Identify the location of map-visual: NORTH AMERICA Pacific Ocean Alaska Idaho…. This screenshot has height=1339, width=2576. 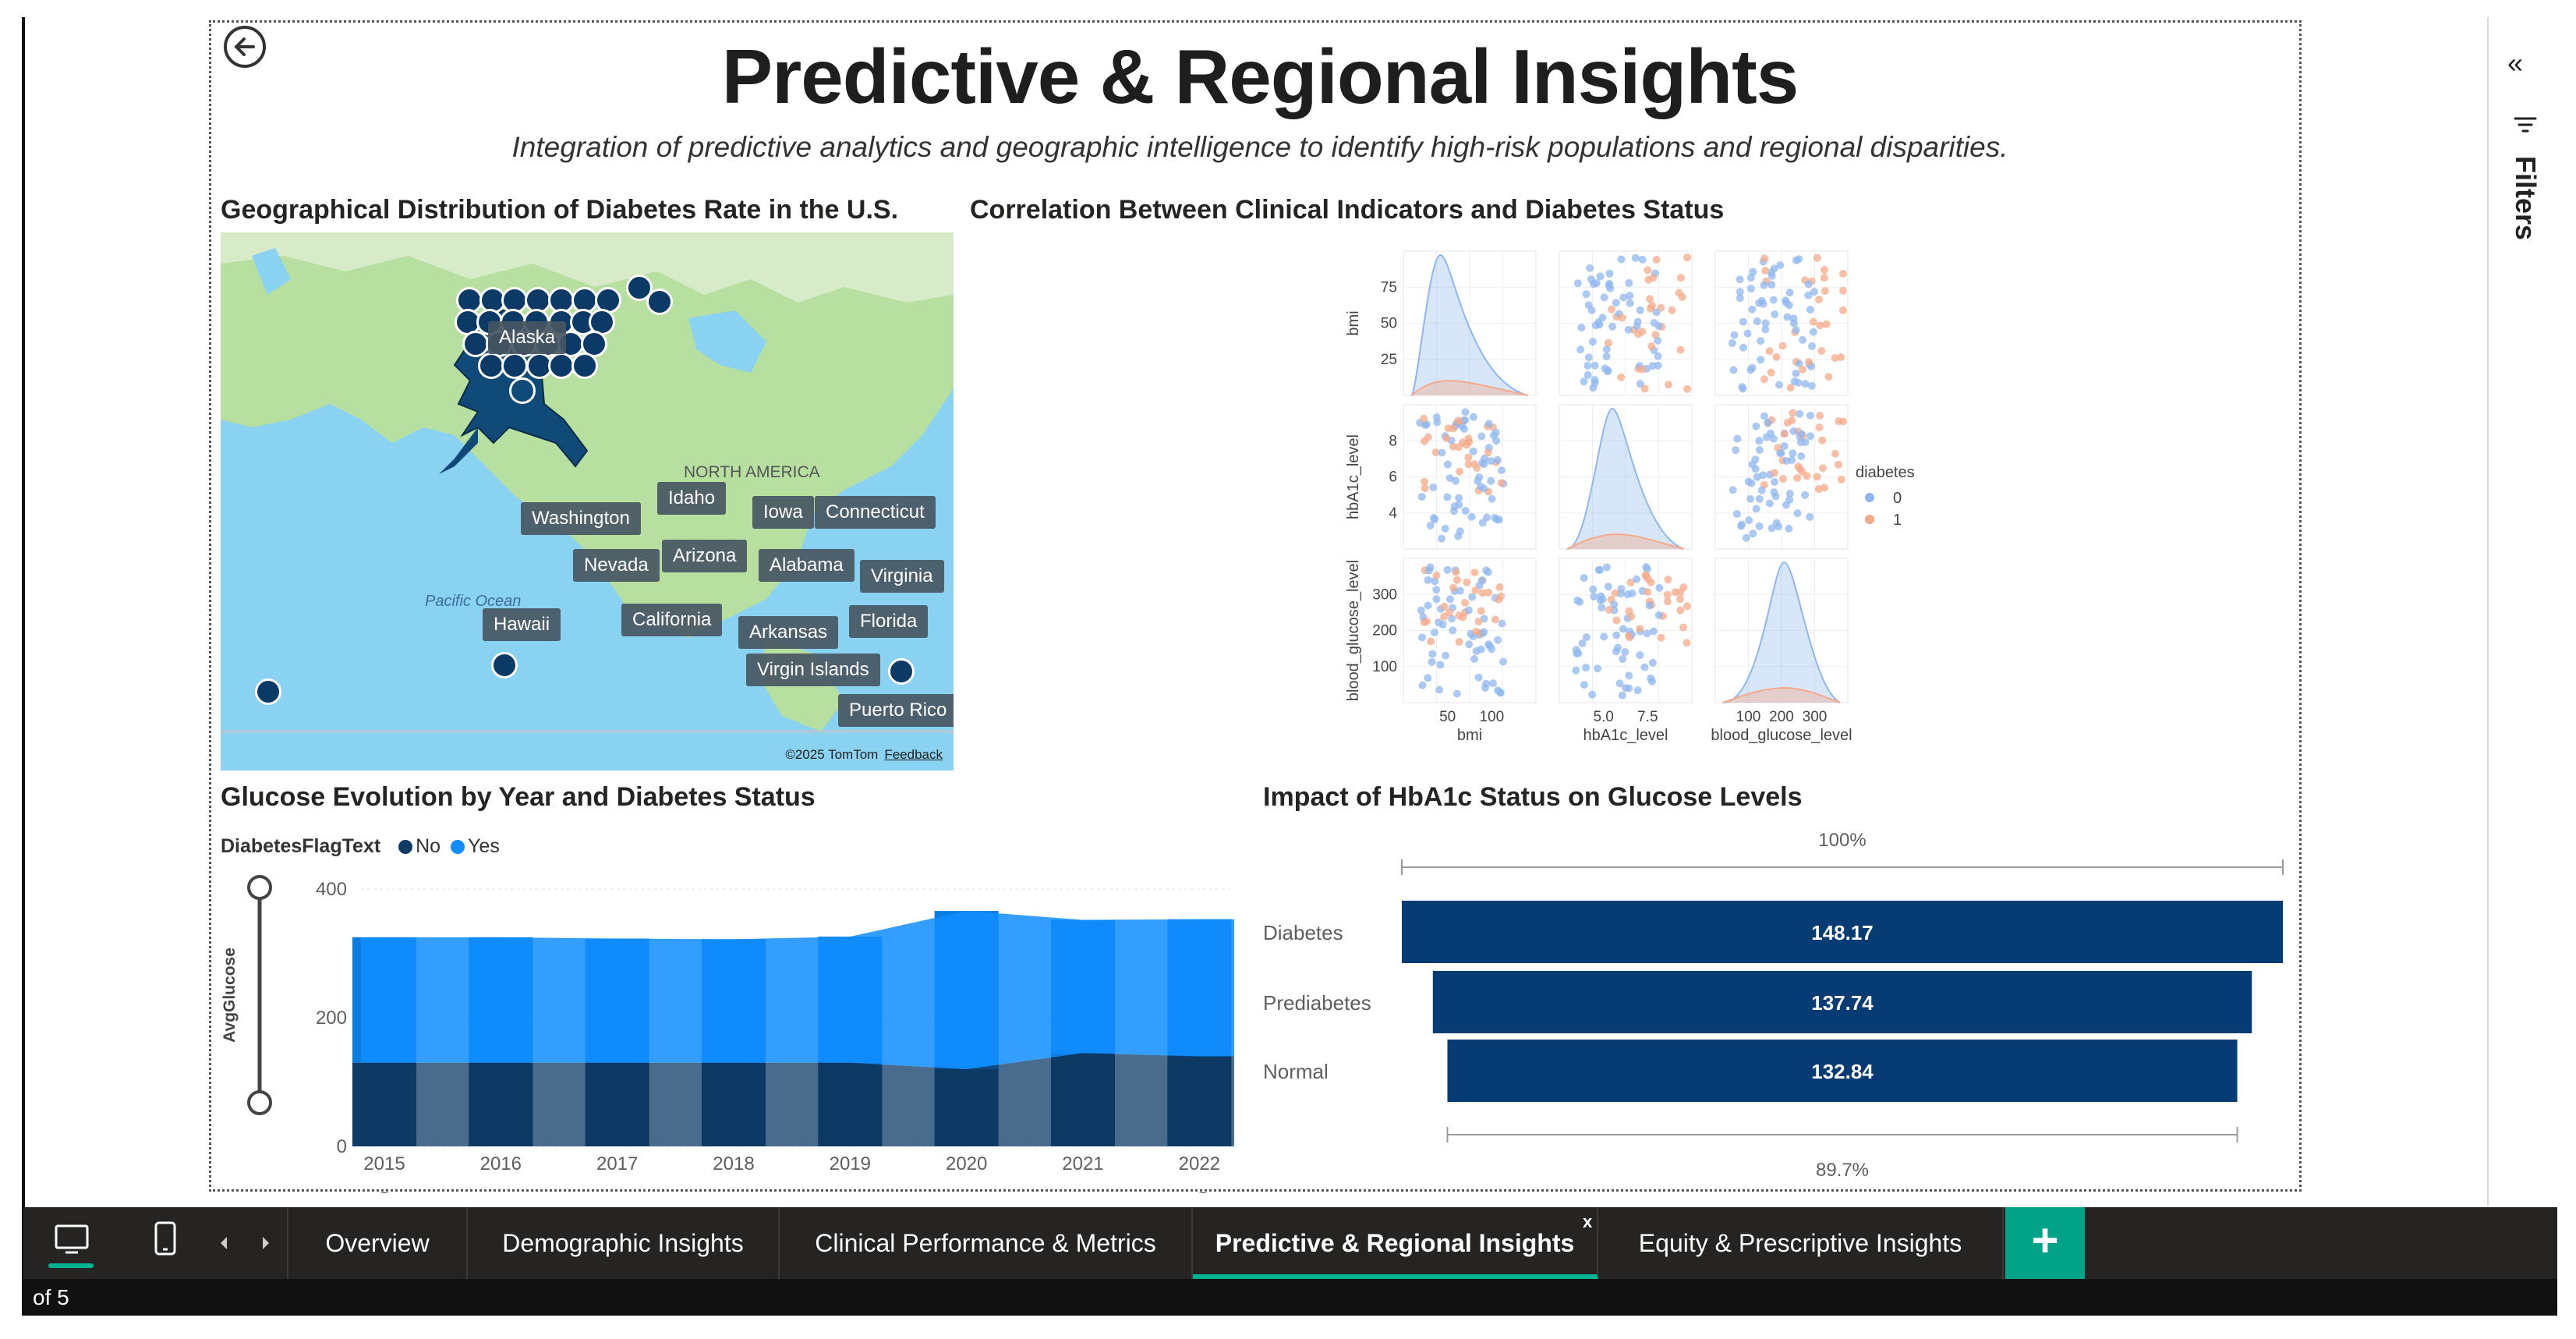
(587, 501).